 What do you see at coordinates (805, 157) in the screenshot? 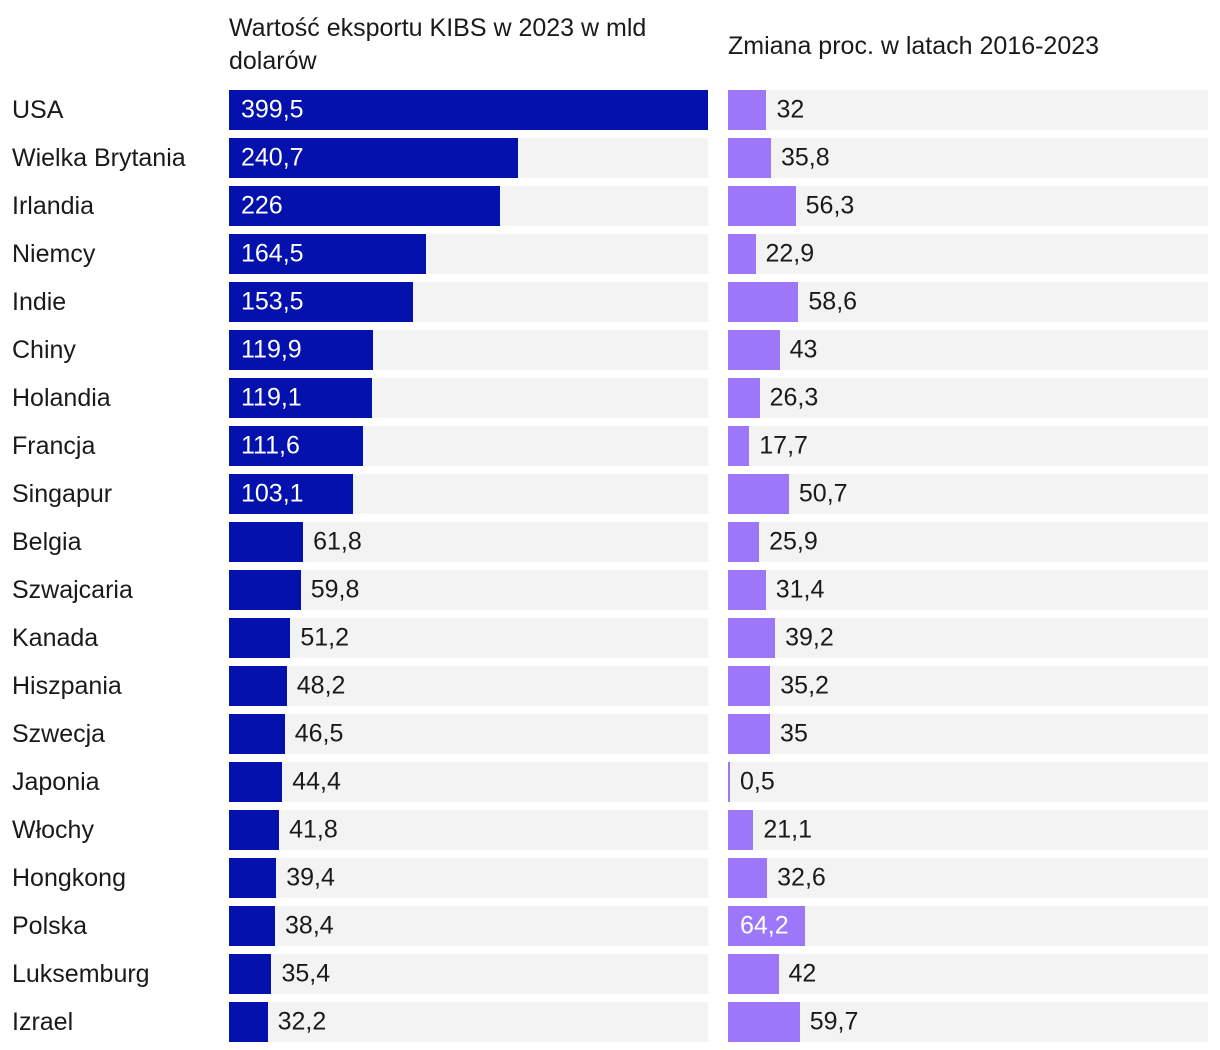
I see `change-value-label: 35,8` at bounding box center [805, 157].